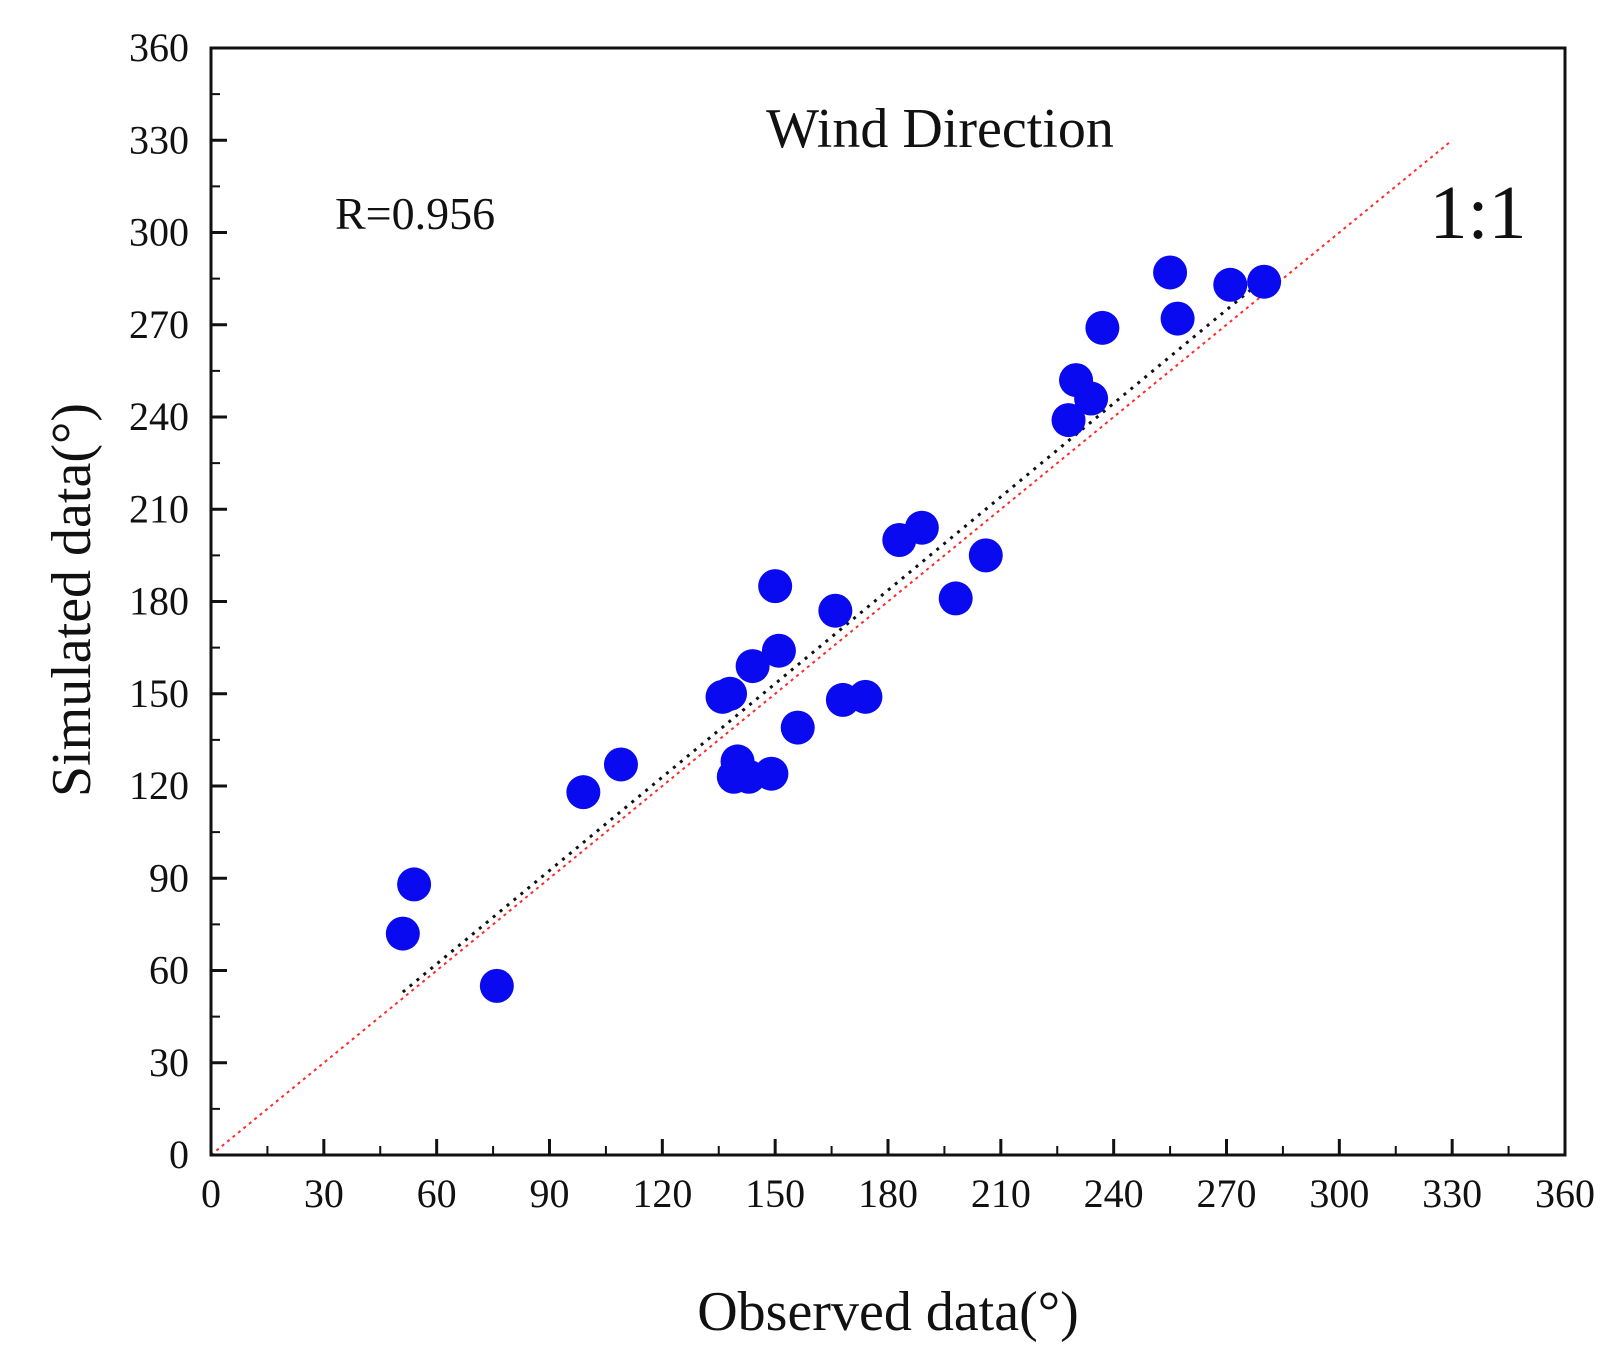 The height and width of the screenshot is (1360, 1623). I want to click on x-tick-label: 150, so click(775, 1193).